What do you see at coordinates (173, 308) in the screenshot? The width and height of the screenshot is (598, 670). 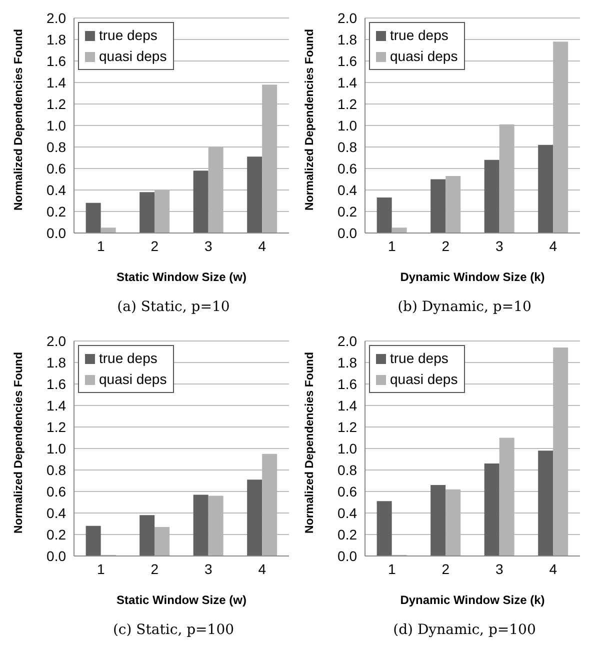 I see `text: (a) Static, p=10` at bounding box center [173, 308].